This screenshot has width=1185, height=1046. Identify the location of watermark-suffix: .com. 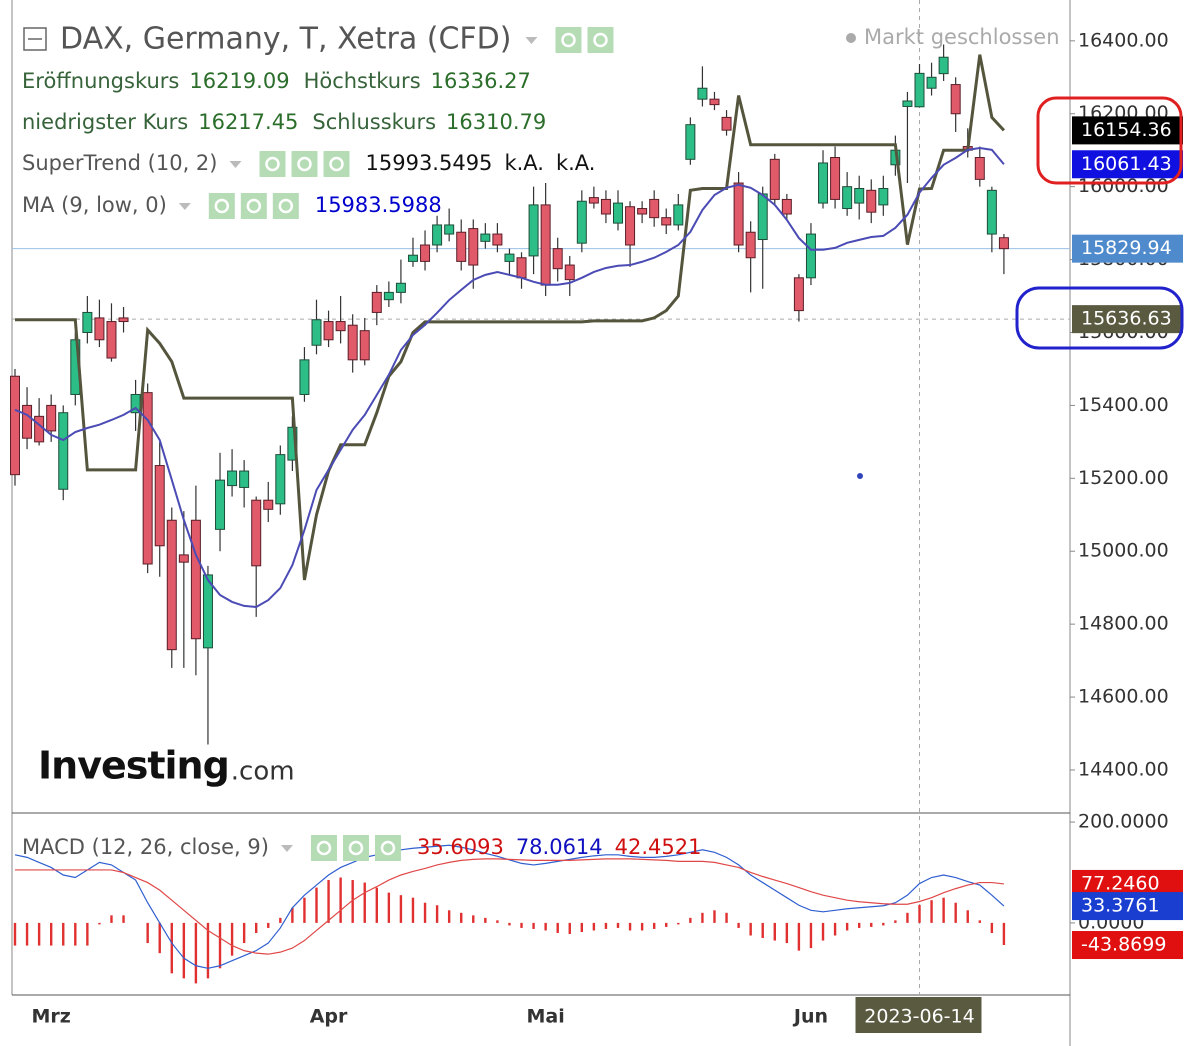
(263, 772).